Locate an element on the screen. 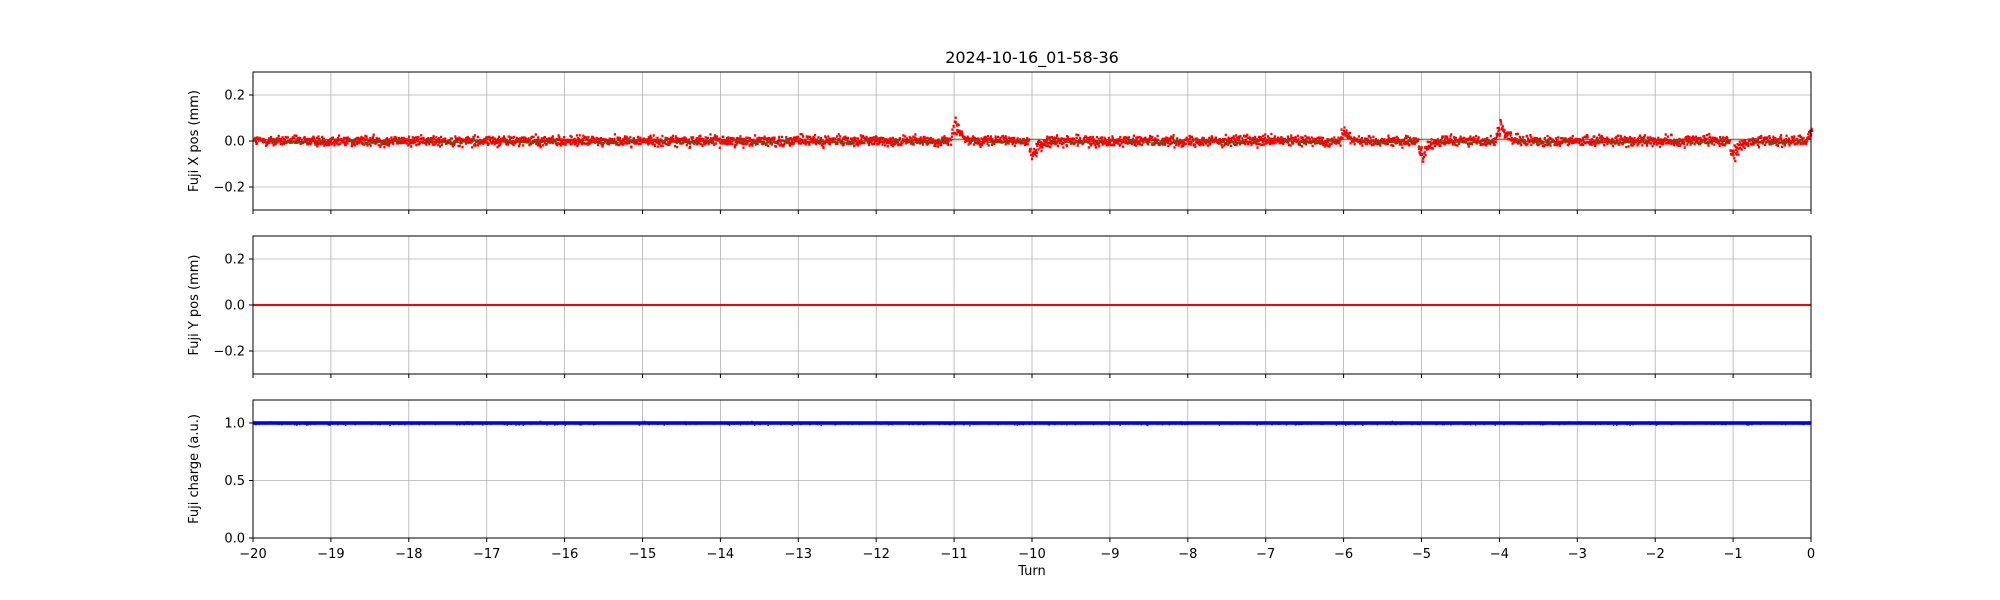 The height and width of the screenshot is (600, 2000). y-axis-label-x: Fuji X pos (mm) is located at coordinates (194, 141).